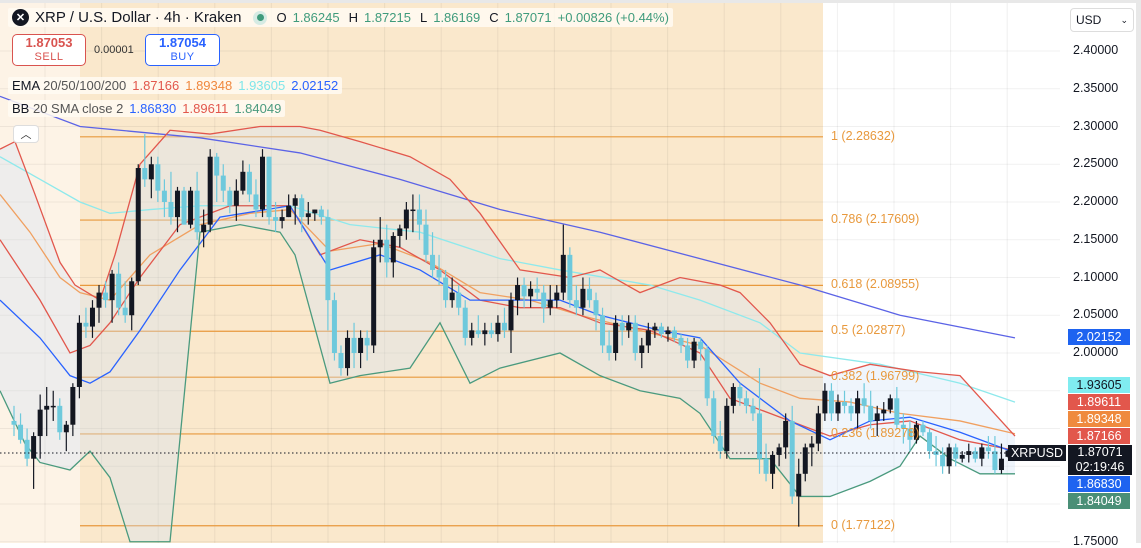 Image resolution: width=1141 pixels, height=548 pixels. What do you see at coordinates (182, 50) in the screenshot?
I see `buy-button: 1.87054 BUY` at bounding box center [182, 50].